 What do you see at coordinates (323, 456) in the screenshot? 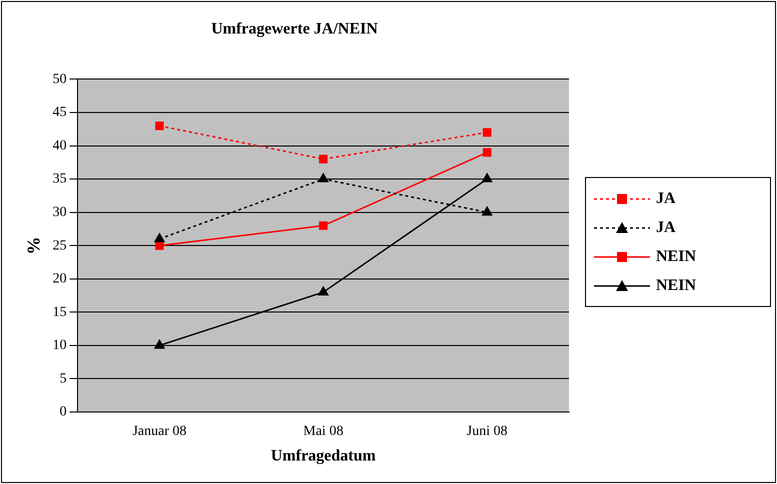
I see `x-axis-title: Umfragedatum` at bounding box center [323, 456].